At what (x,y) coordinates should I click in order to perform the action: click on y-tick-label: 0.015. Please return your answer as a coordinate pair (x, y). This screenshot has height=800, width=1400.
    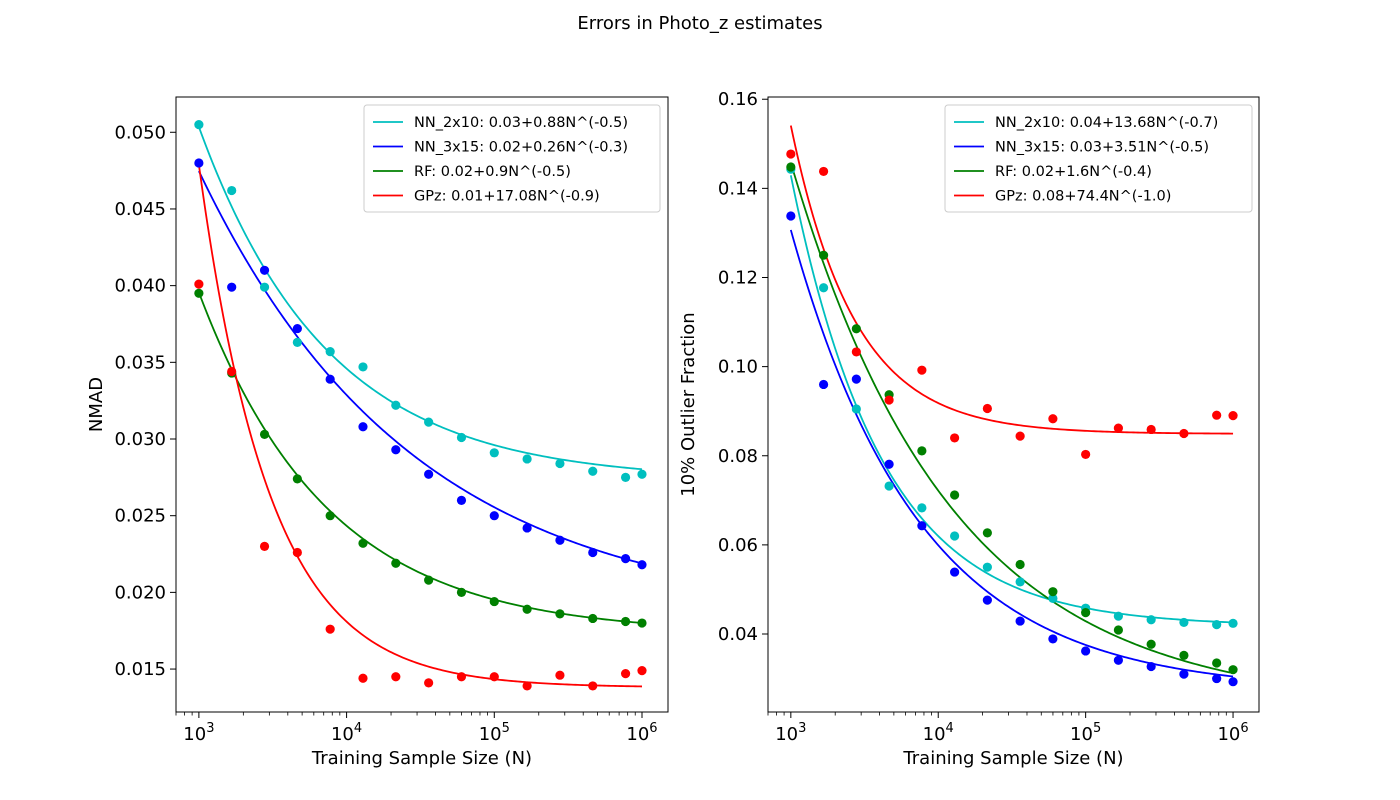
    Looking at the image, I should click on (140, 669).